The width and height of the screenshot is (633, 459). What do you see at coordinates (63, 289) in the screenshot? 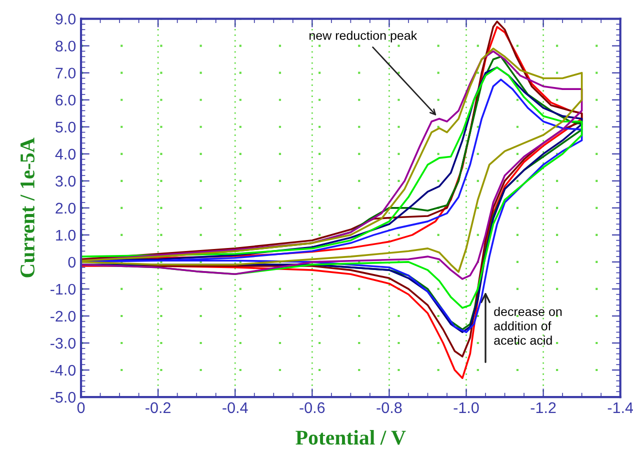
I see `y-tick-label: -1.0` at bounding box center [63, 289].